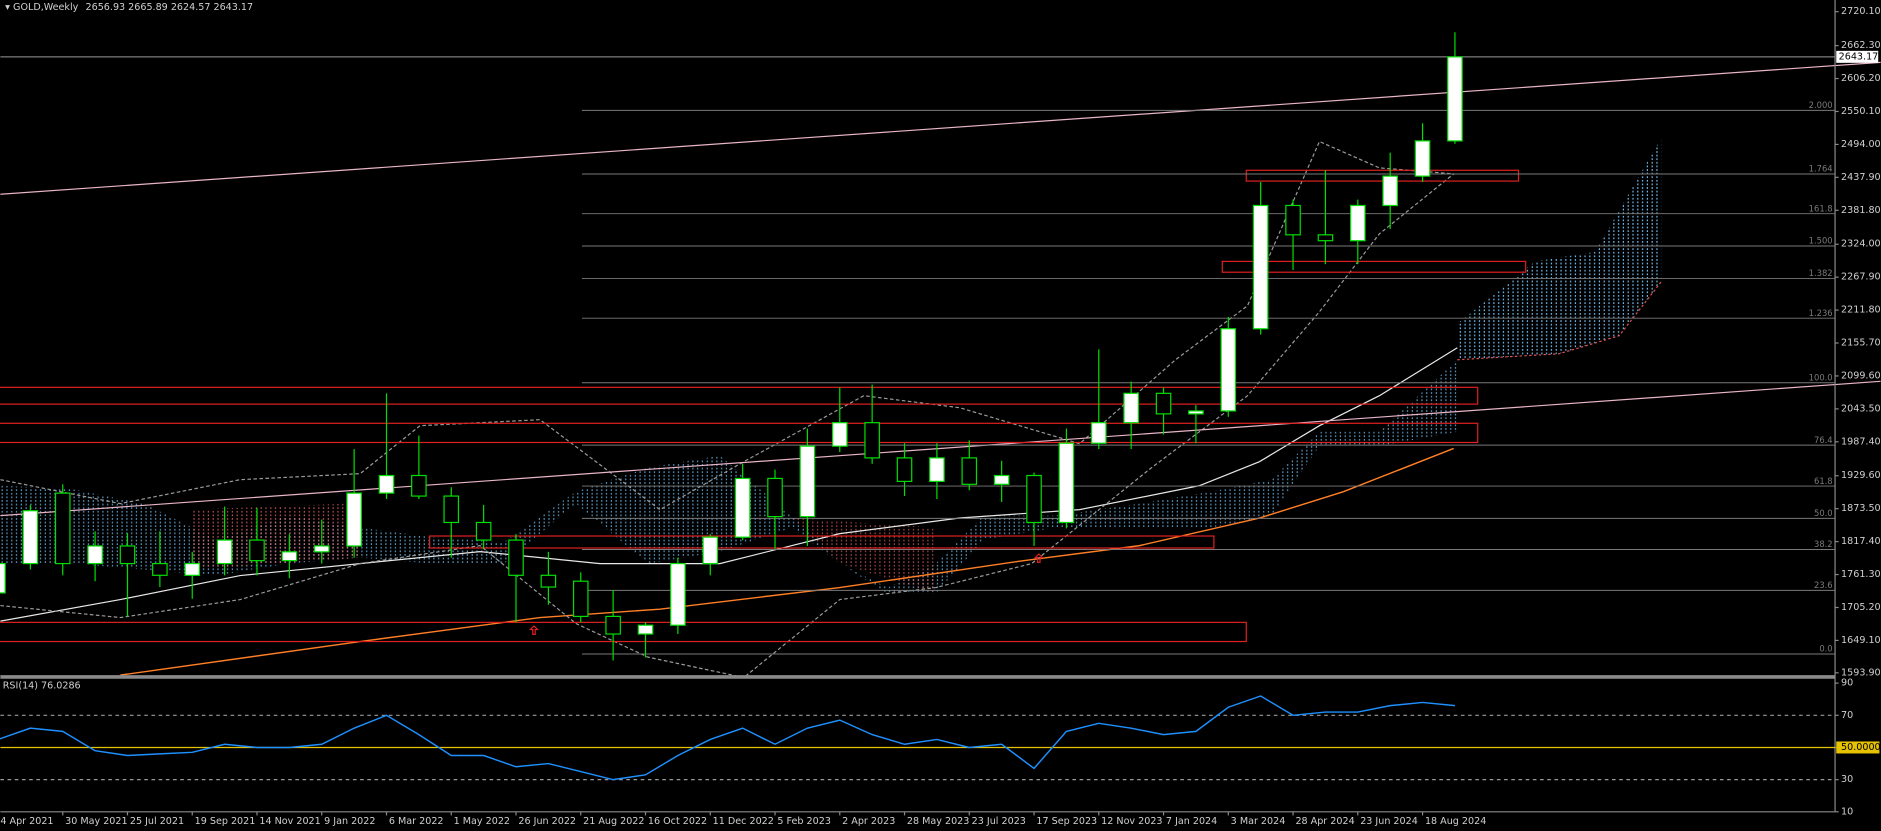 The height and width of the screenshot is (831, 1881). I want to click on fib-level-label: 1.236, so click(1821, 313).